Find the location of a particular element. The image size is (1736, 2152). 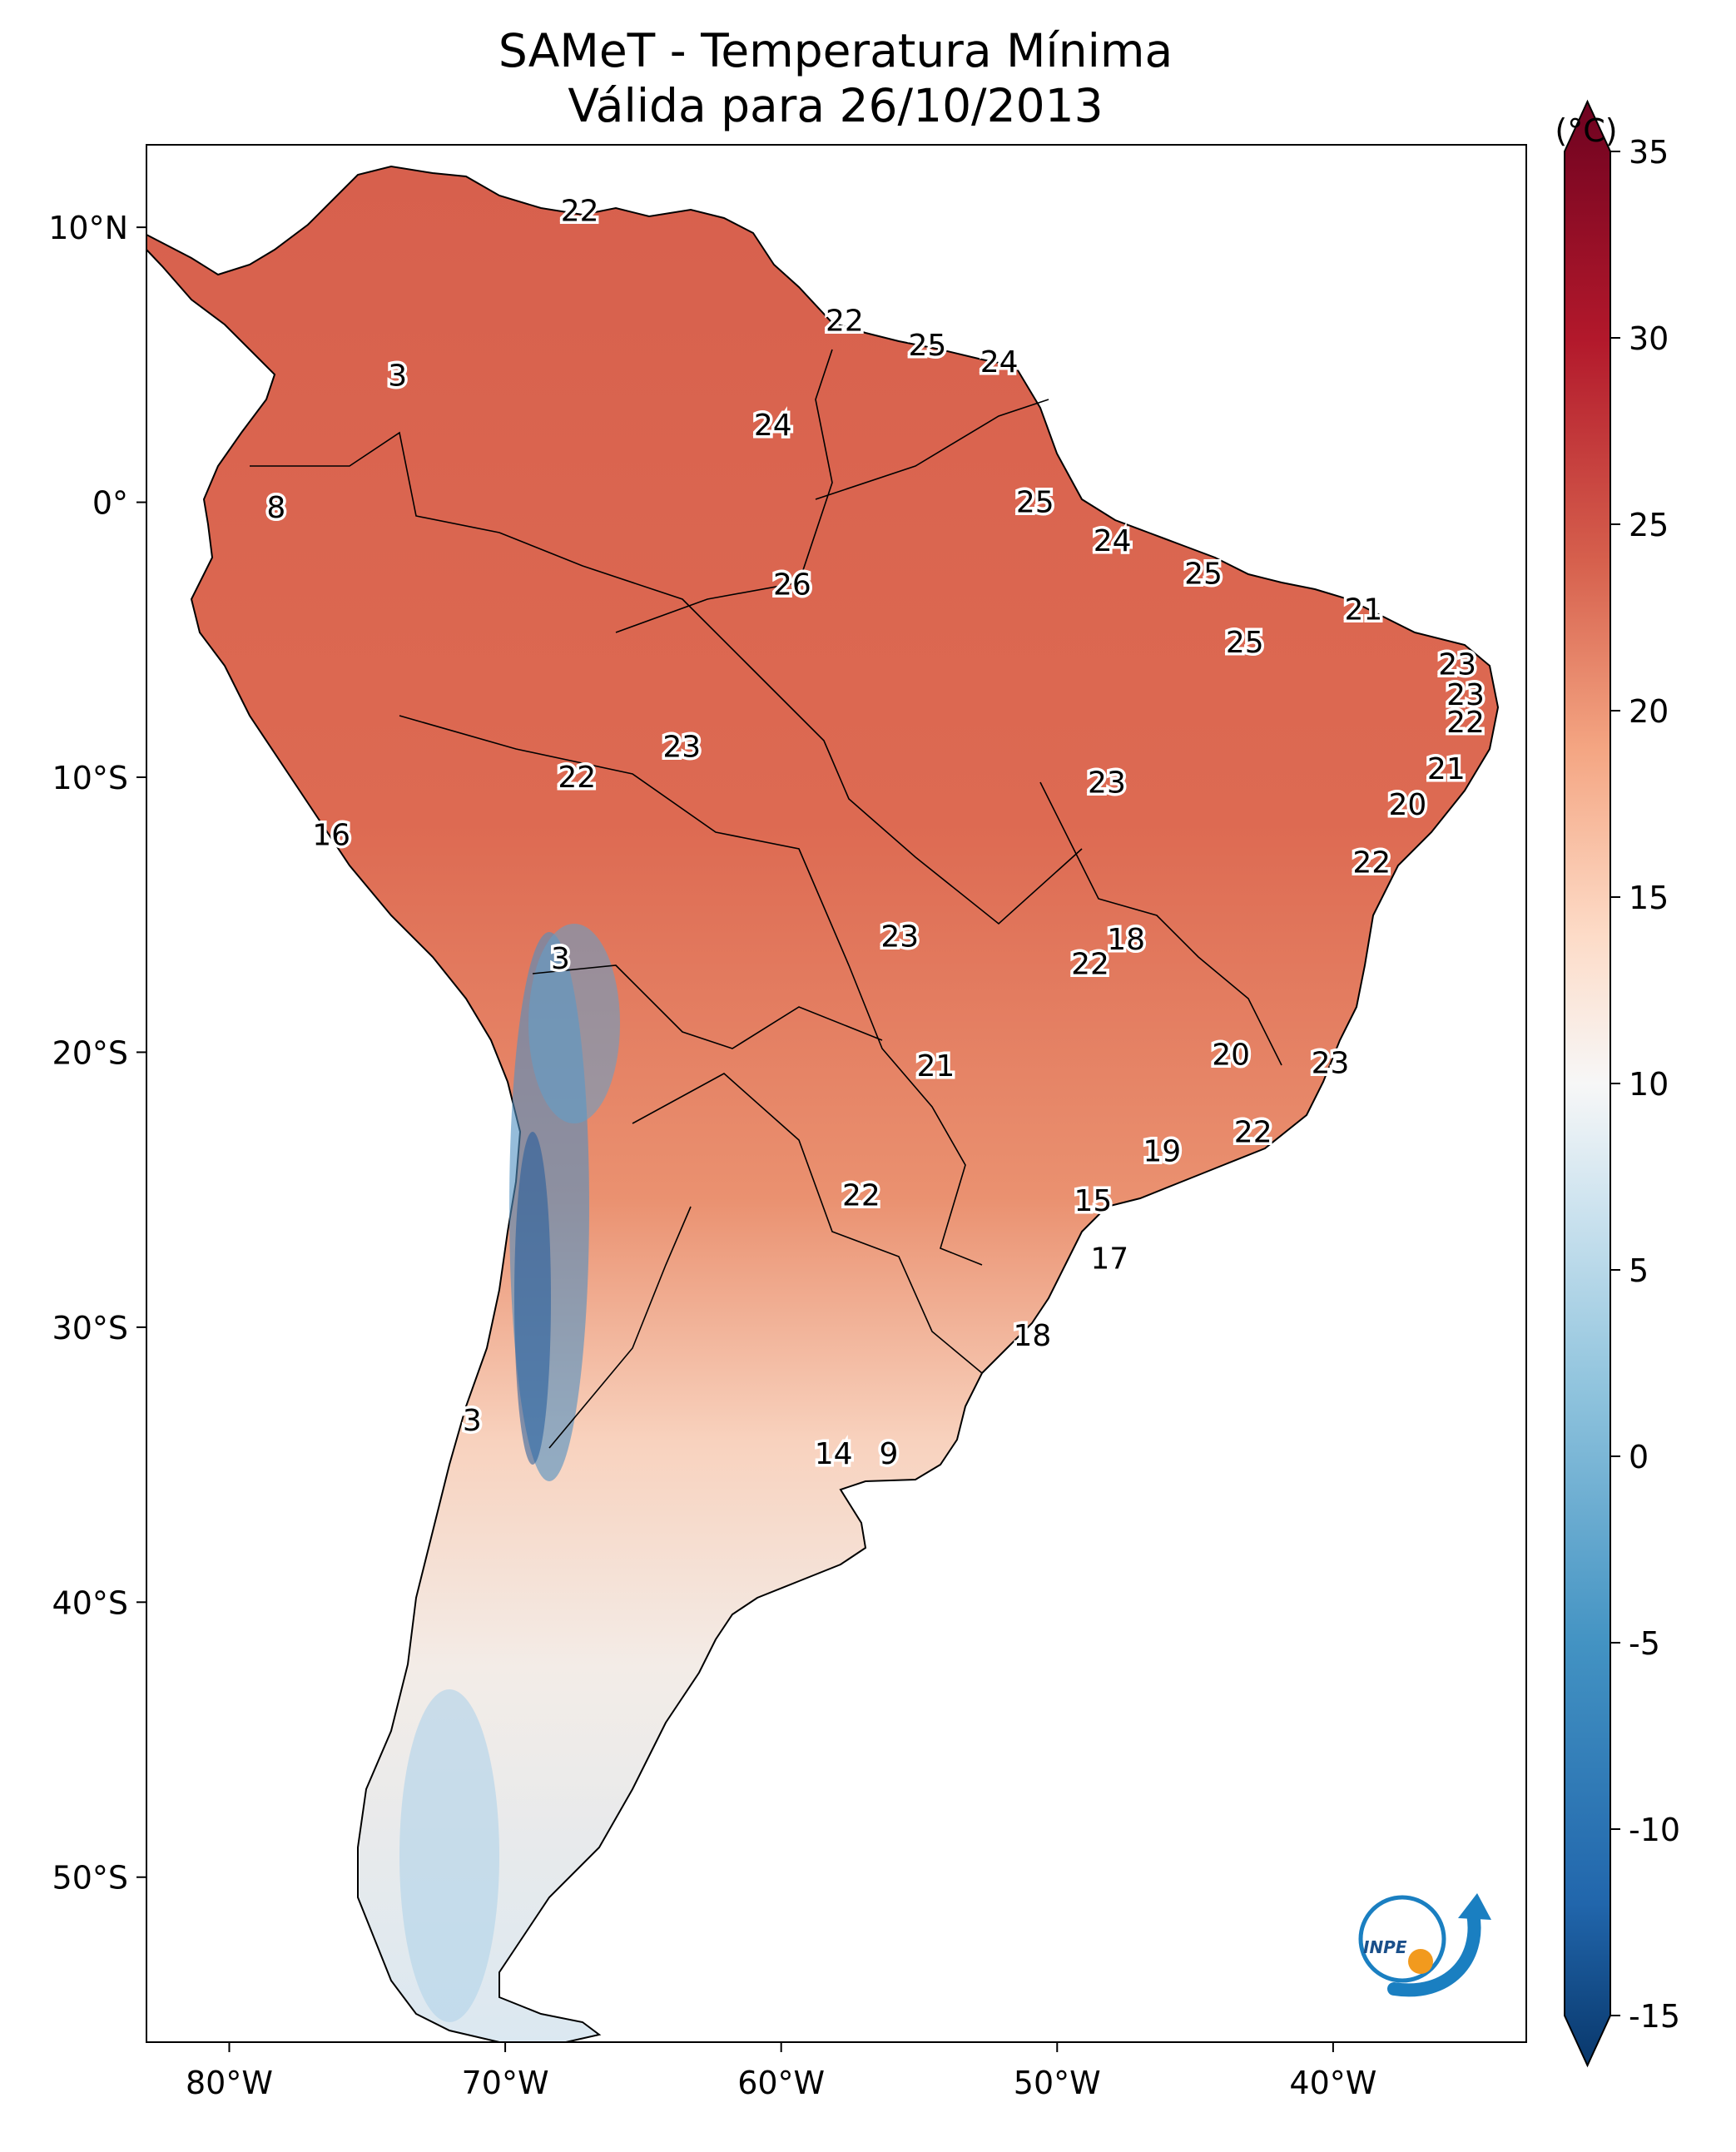

colorbar-tick-label: 25 is located at coordinates (1649, 525).